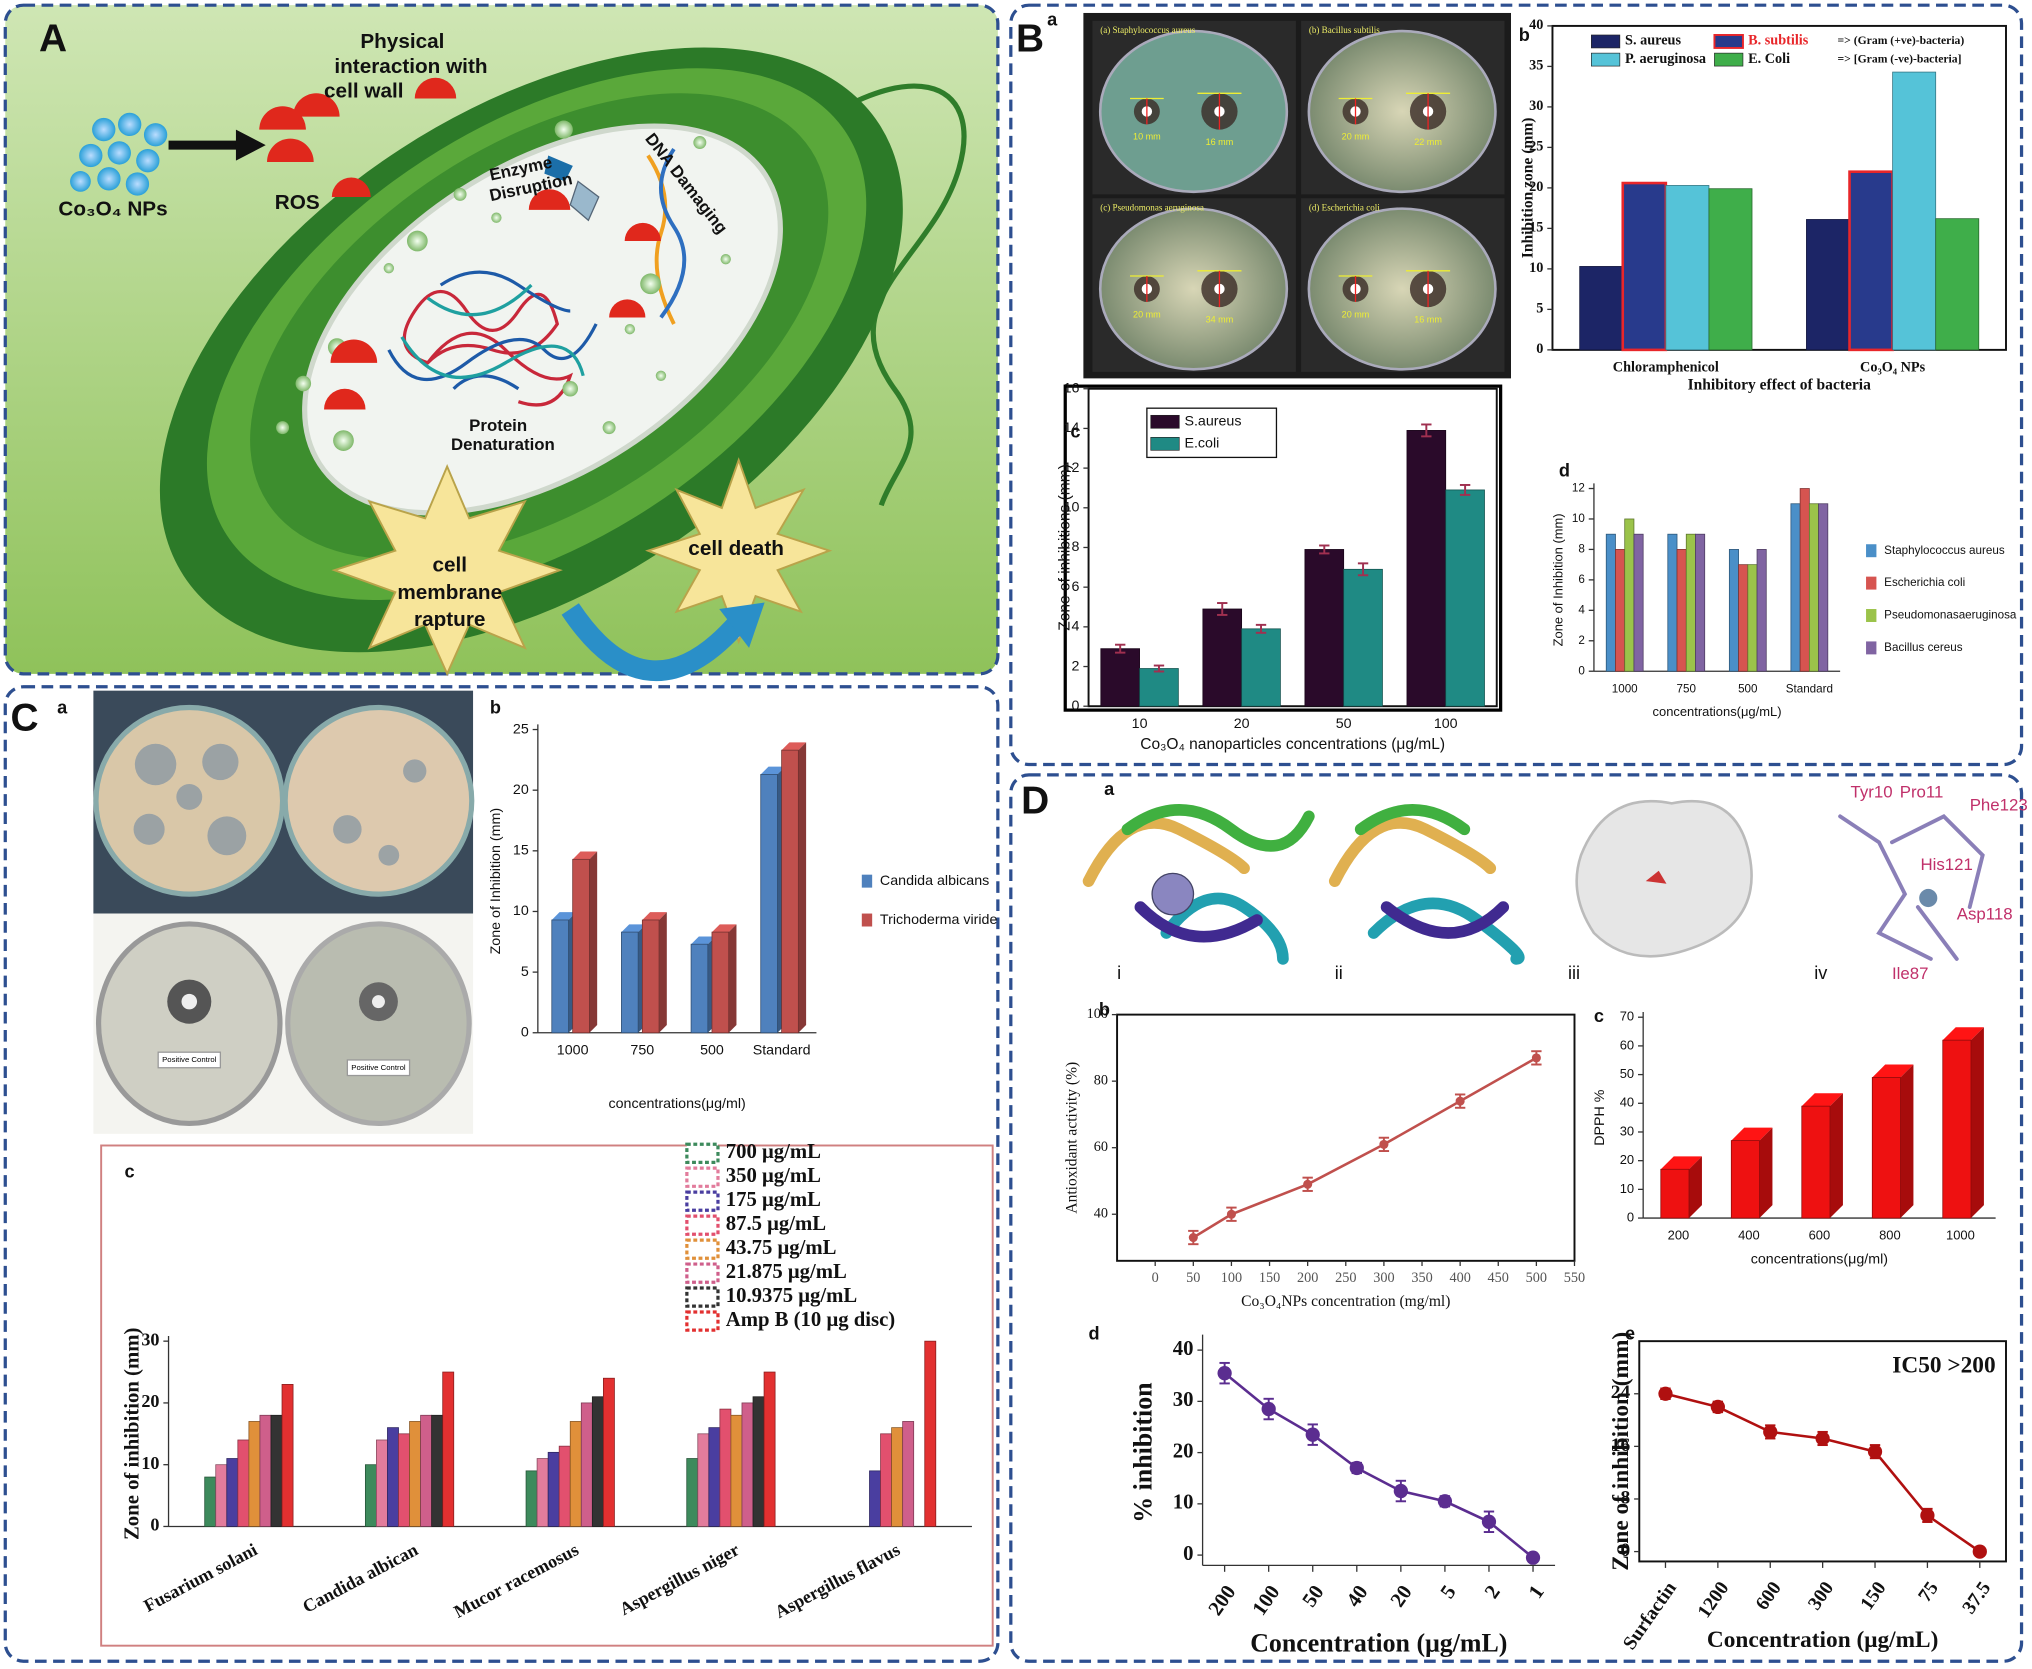 This screenshot has height=1669, width=2032. Describe the element at coordinates (1104, 1010) in the screenshot. I see `sub-label: b` at that location.